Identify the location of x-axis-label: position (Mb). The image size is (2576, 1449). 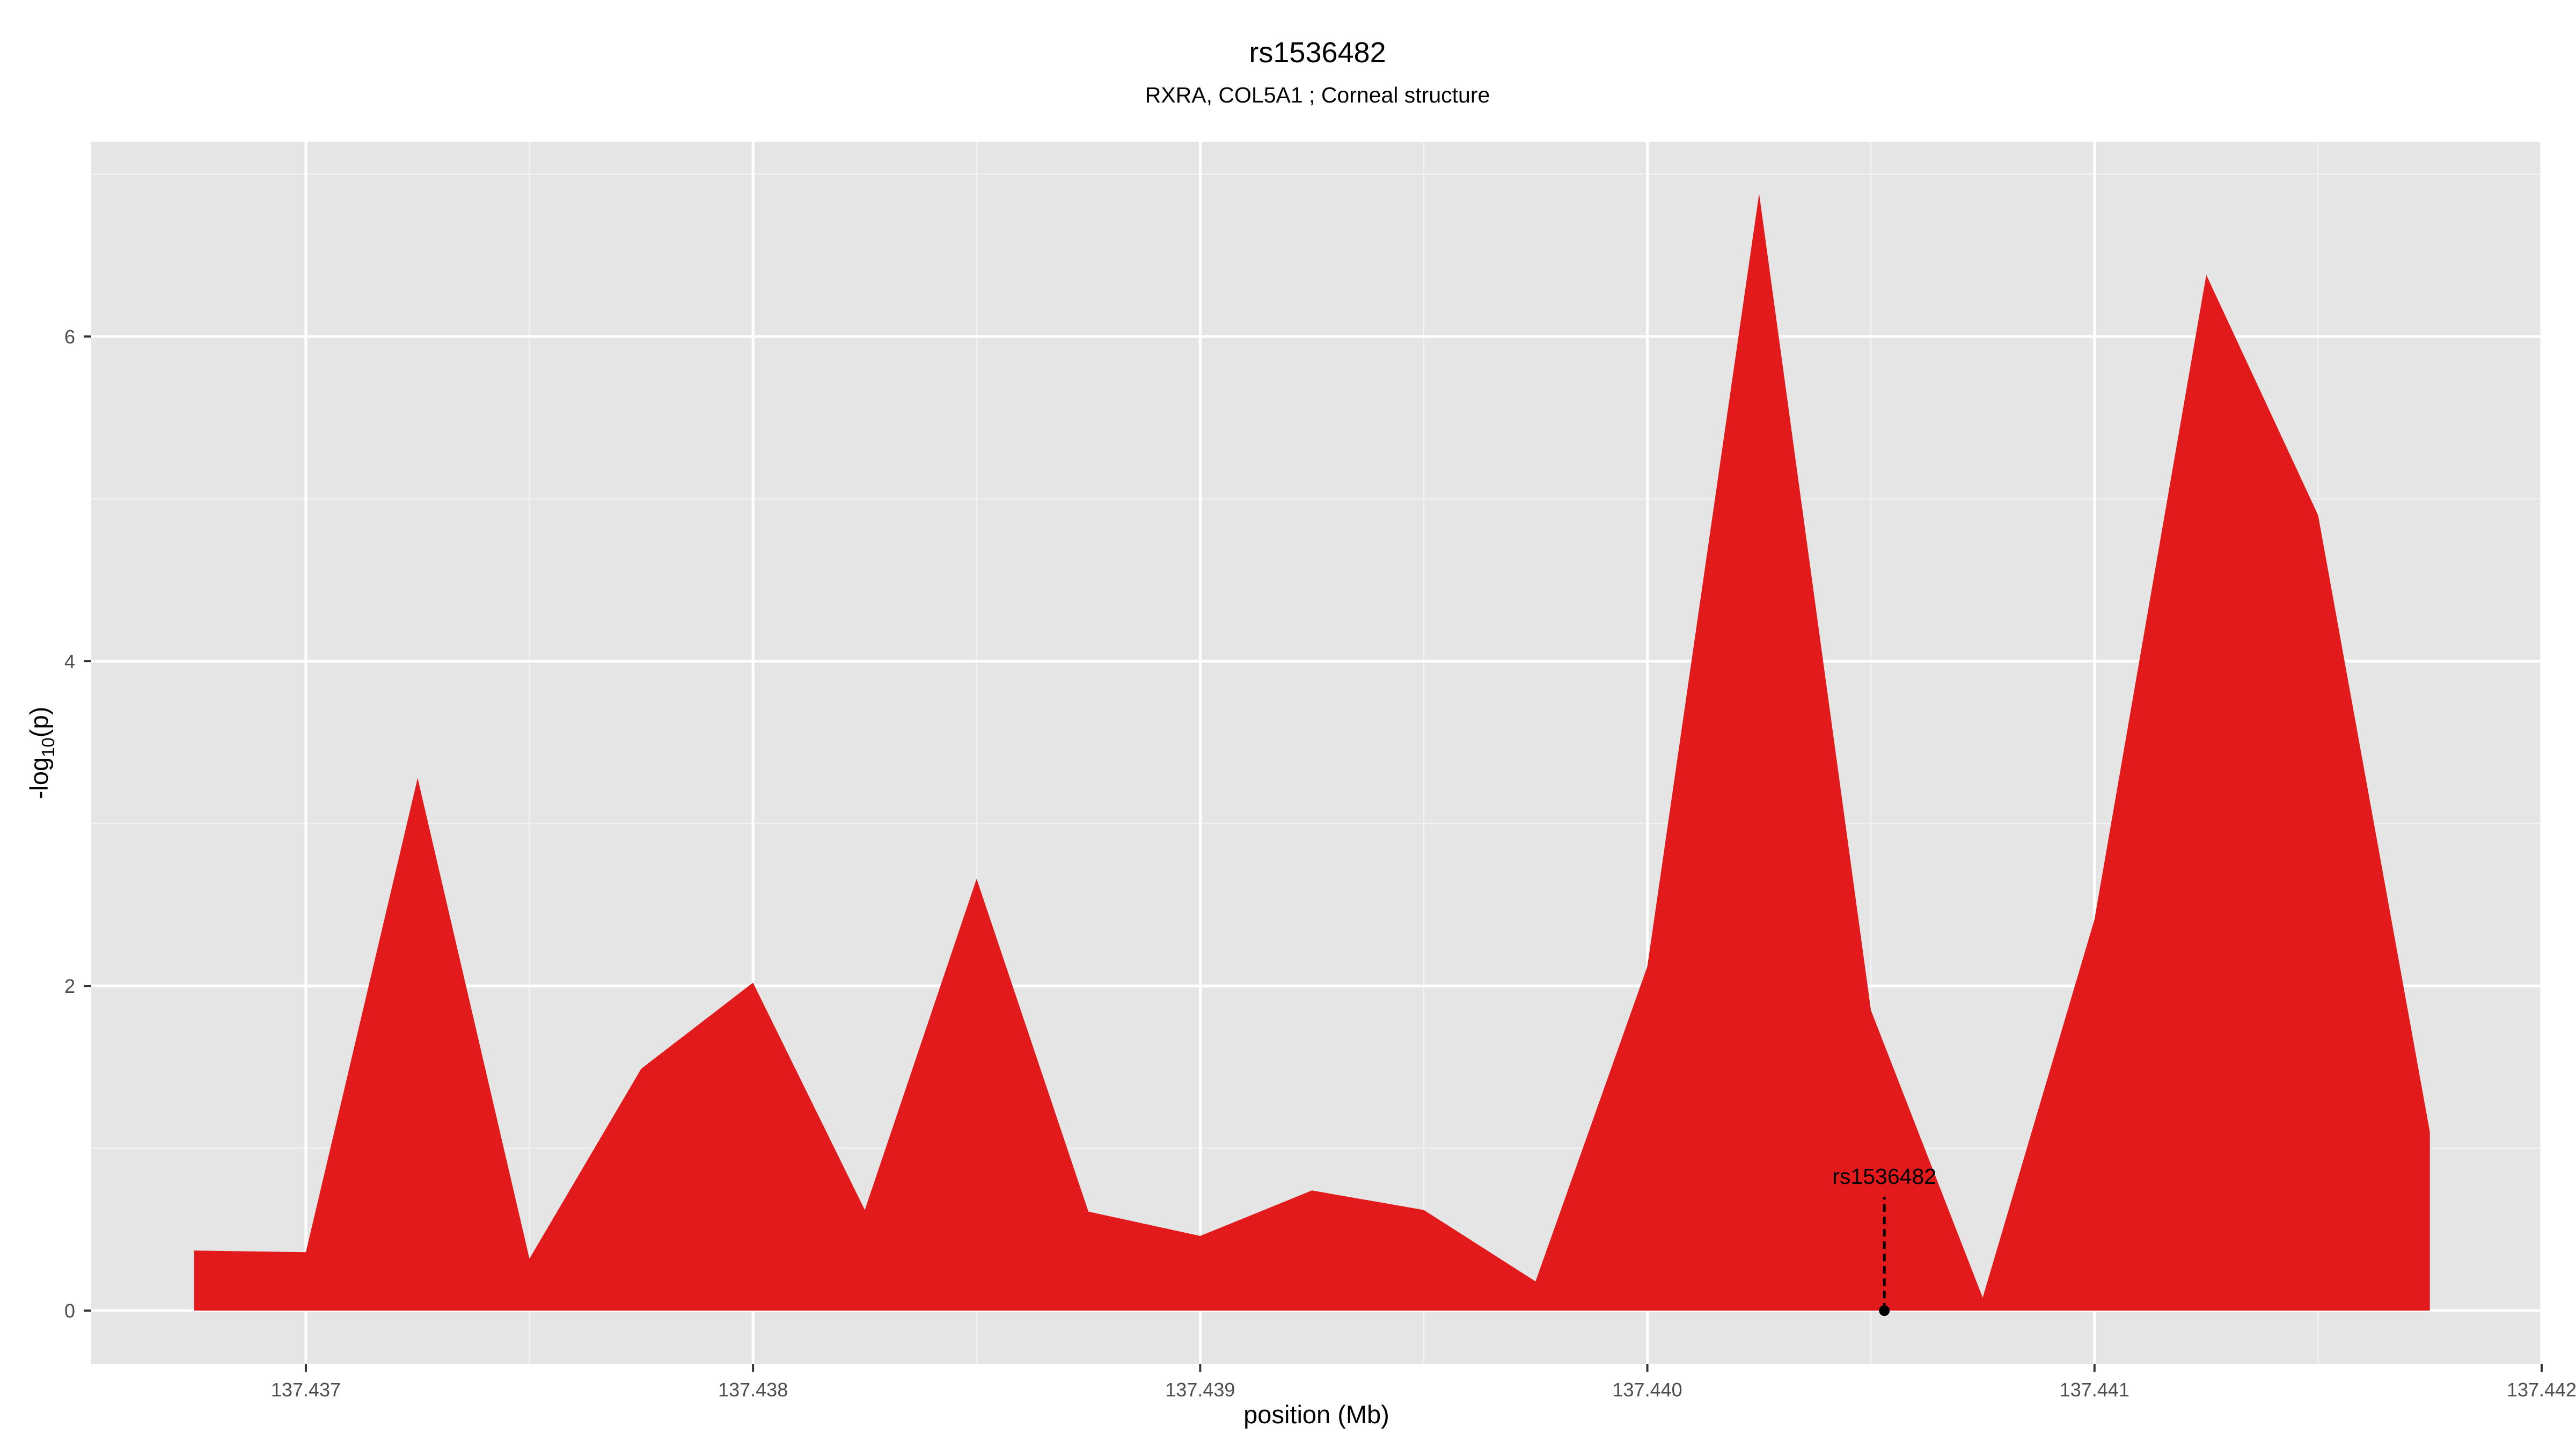
(1316, 1414).